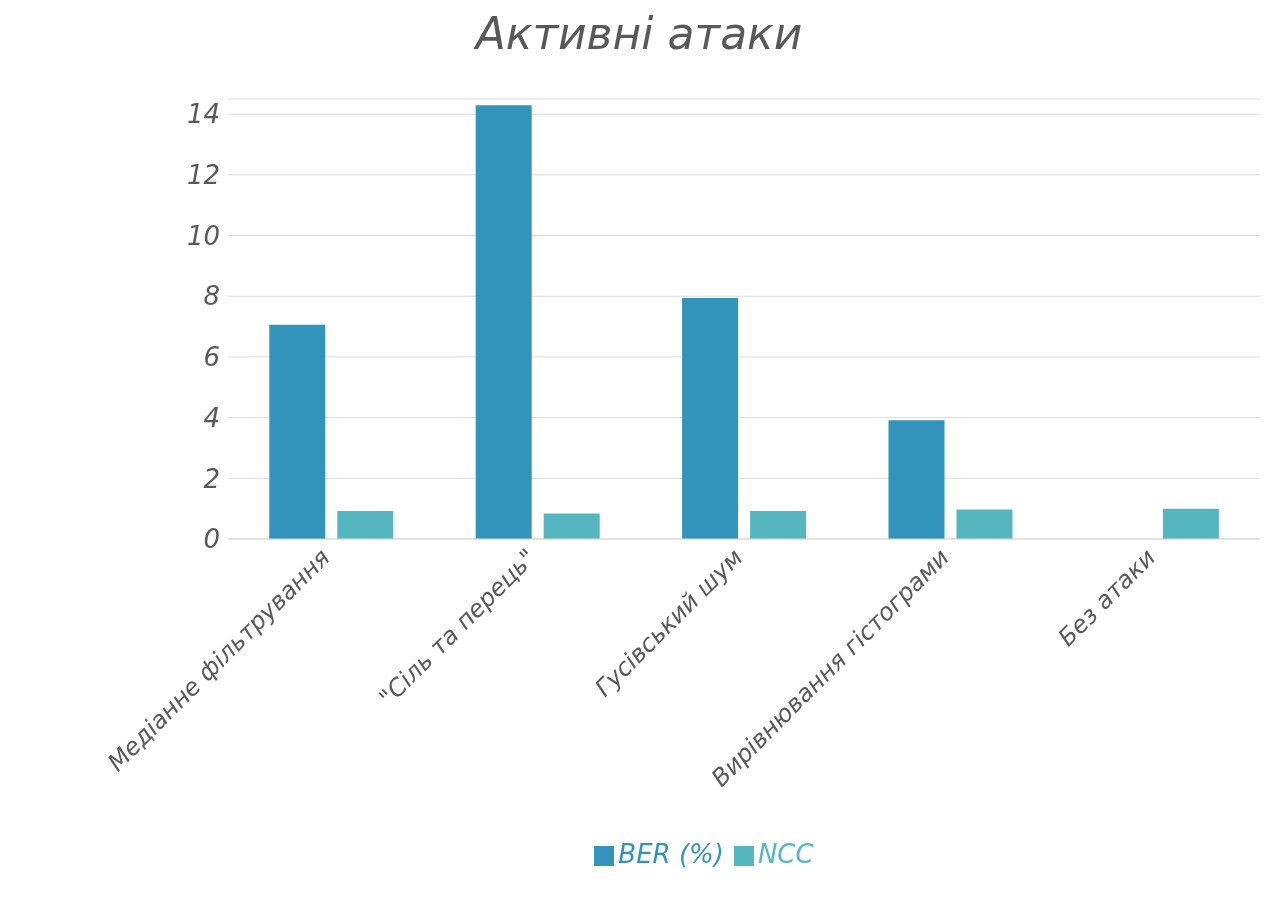 Image resolution: width=1278 pixels, height=908 pixels. What do you see at coordinates (211, 296) in the screenshot?
I see `y-tick-label: 8` at bounding box center [211, 296].